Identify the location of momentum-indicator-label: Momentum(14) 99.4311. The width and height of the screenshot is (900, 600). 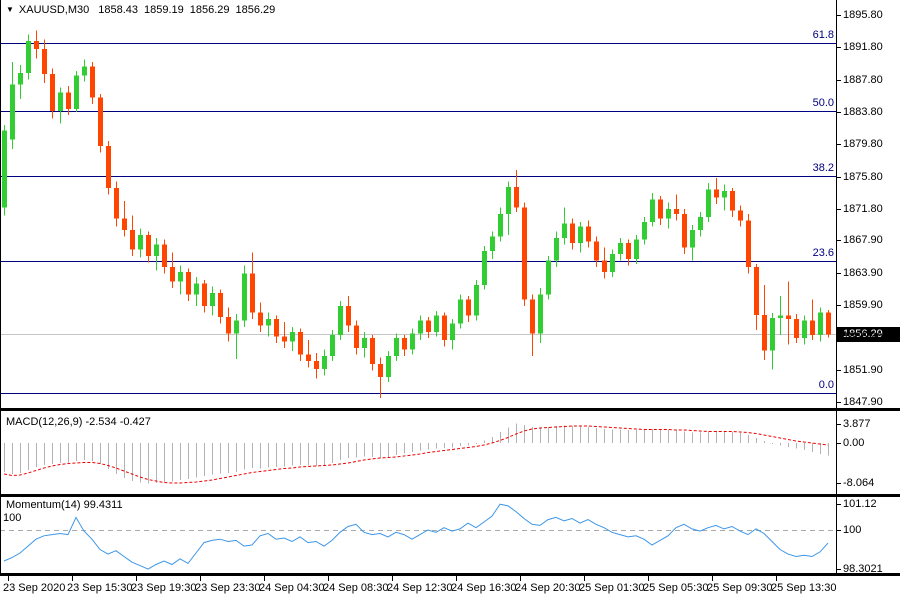
(64, 505).